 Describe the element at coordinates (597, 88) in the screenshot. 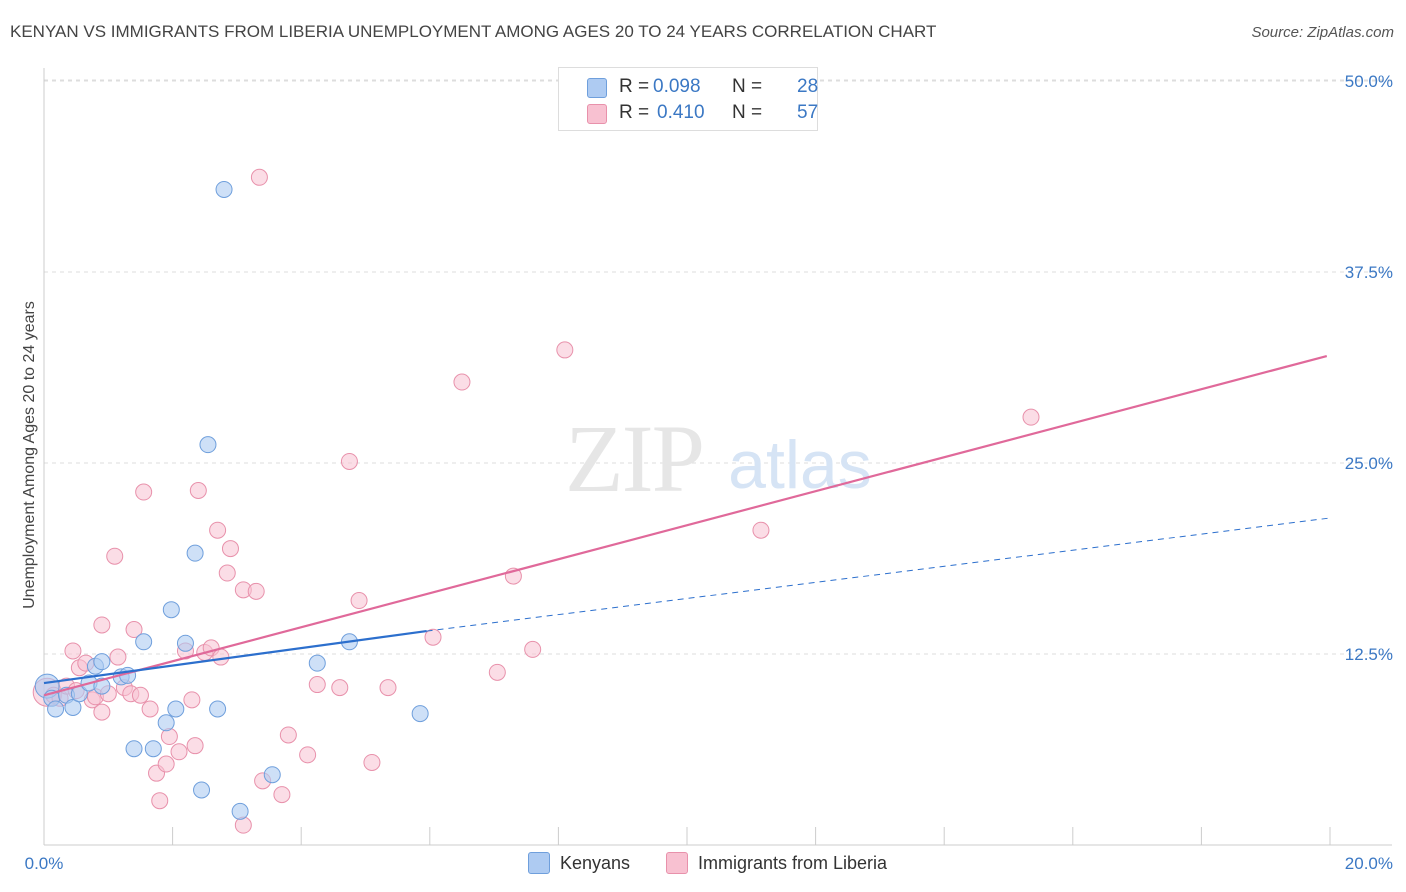

I see `legend-swatch-kenyans` at that location.